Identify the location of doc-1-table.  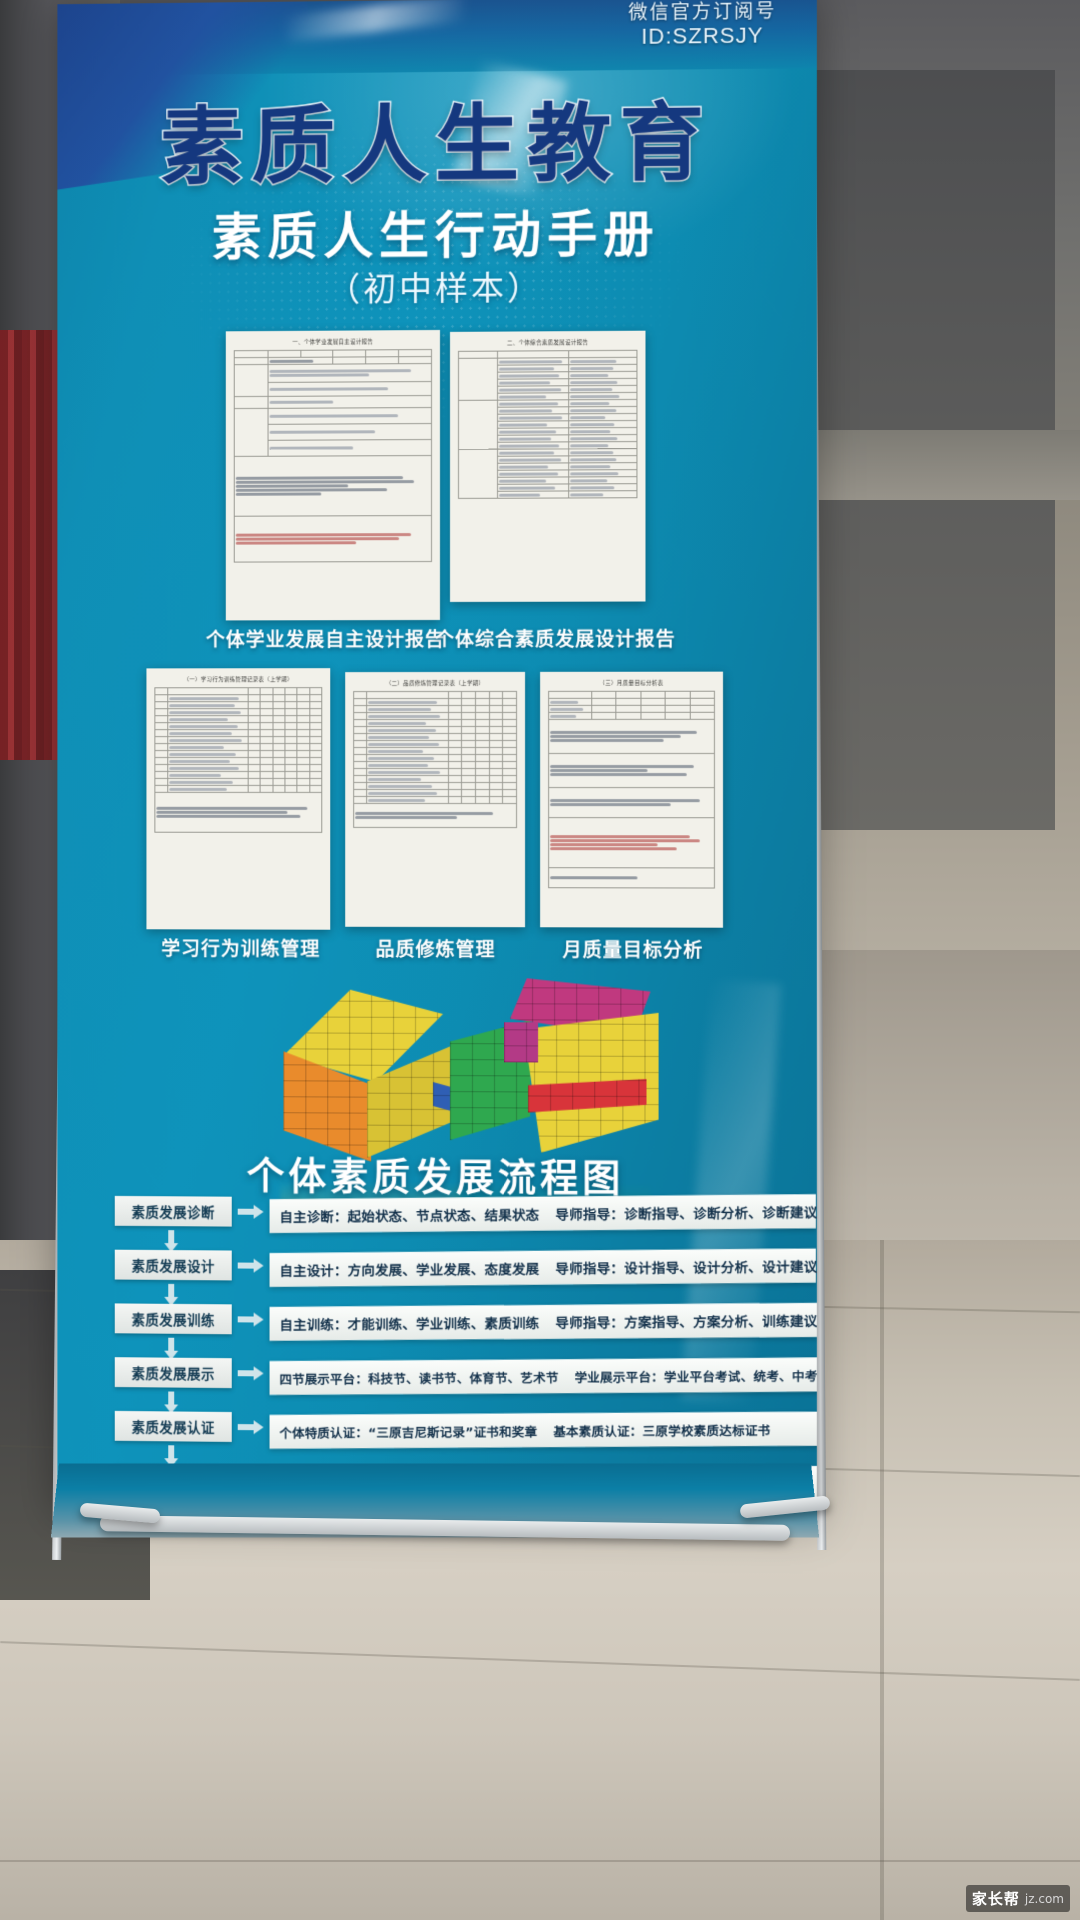
(333, 456).